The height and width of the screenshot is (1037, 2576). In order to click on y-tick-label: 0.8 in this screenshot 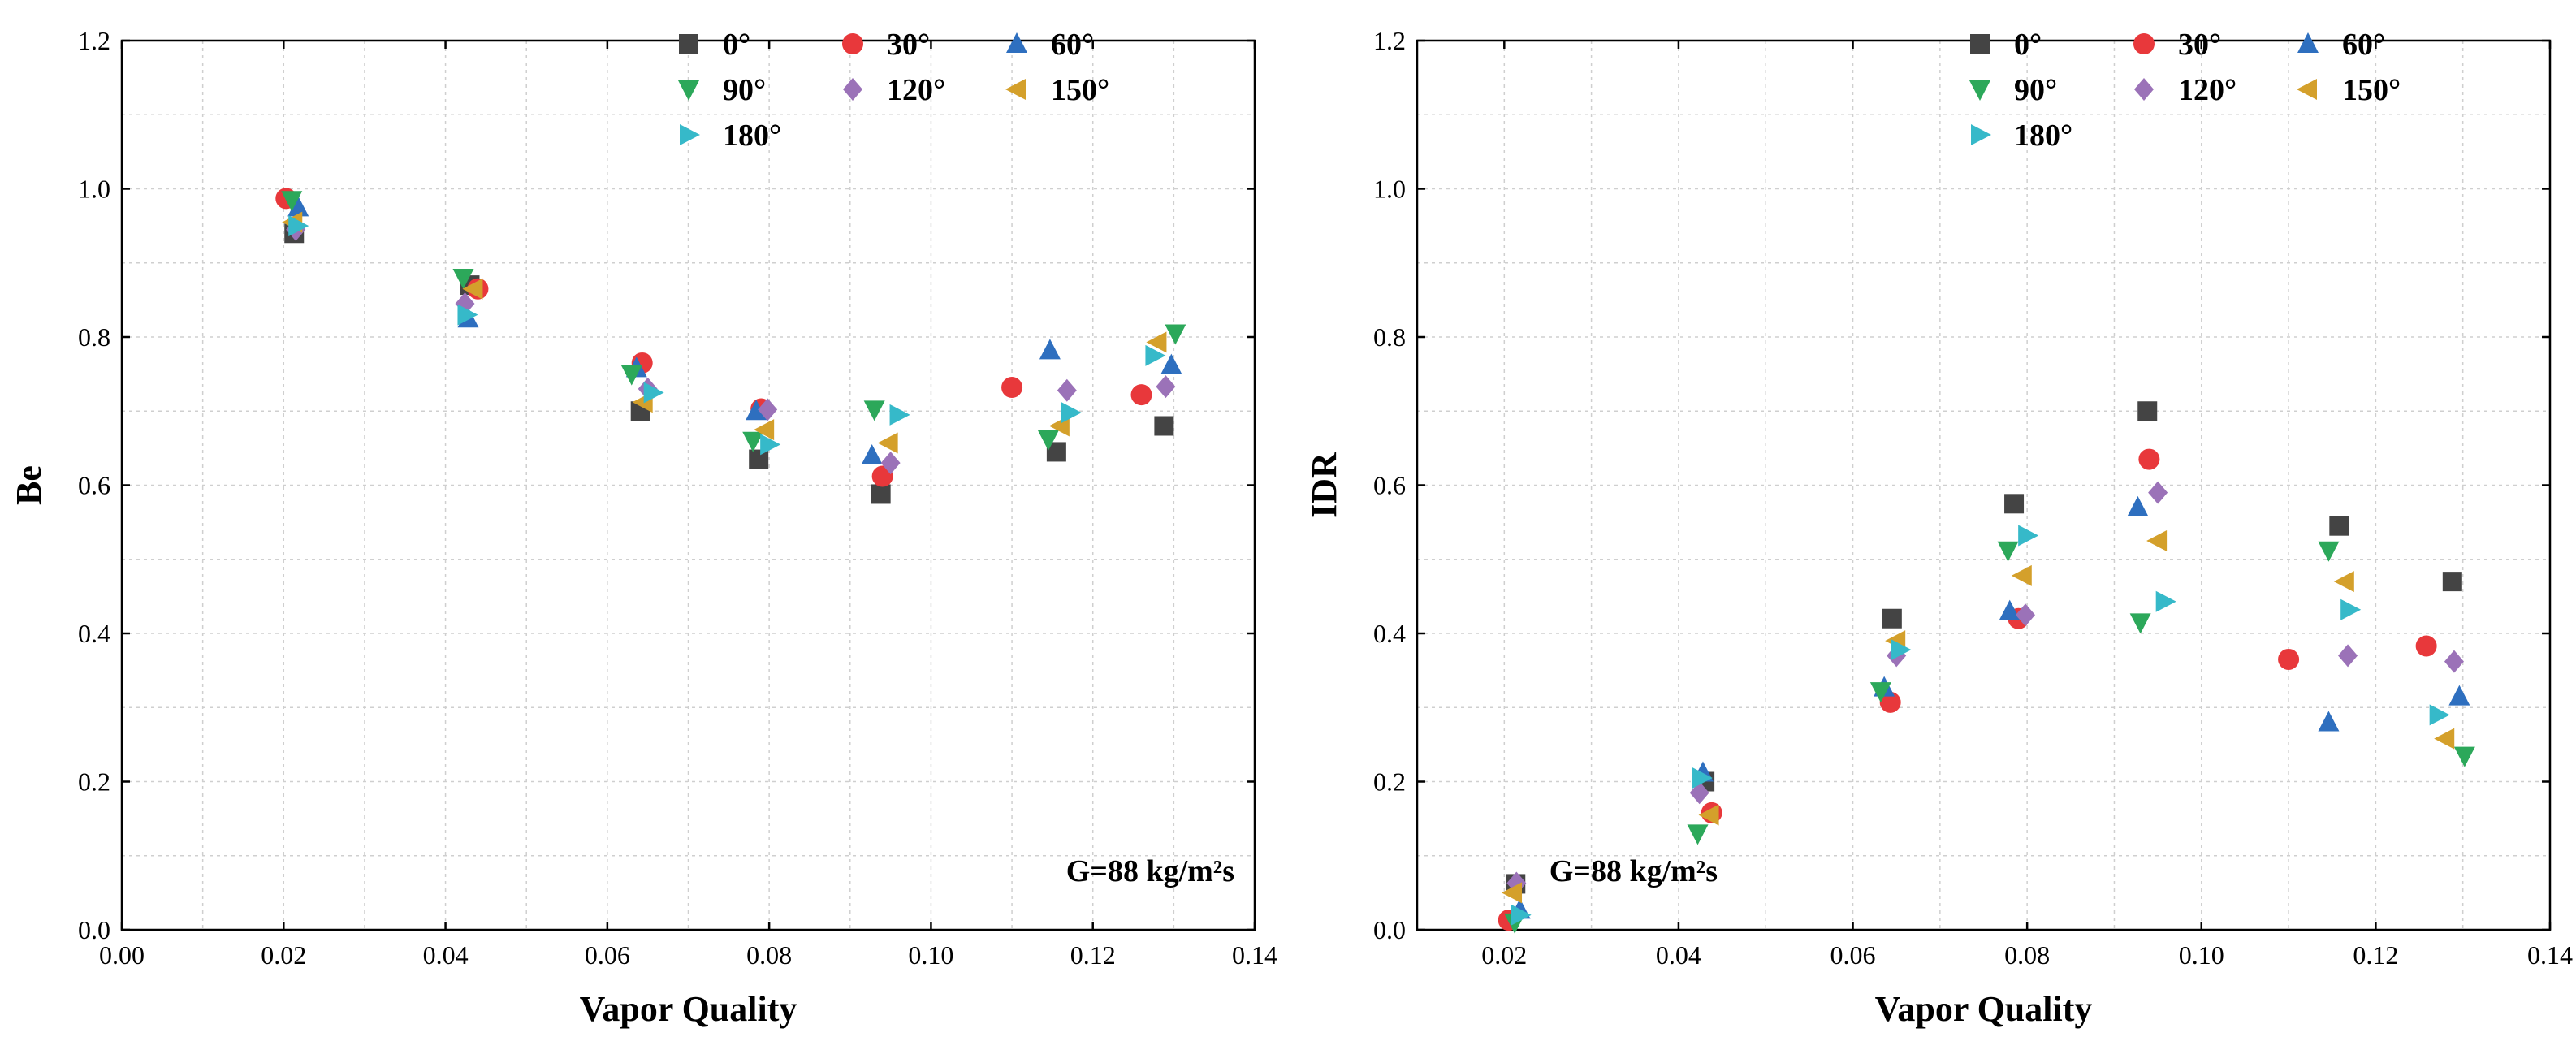, I will do `click(94, 337)`.